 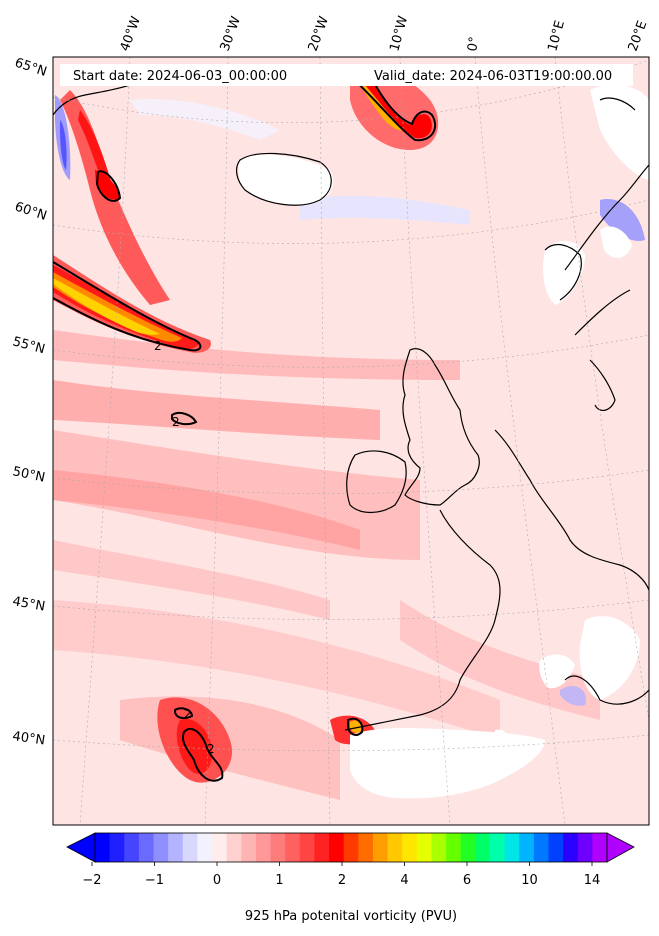 I want to click on lon-label: 10°W, so click(x=399, y=33).